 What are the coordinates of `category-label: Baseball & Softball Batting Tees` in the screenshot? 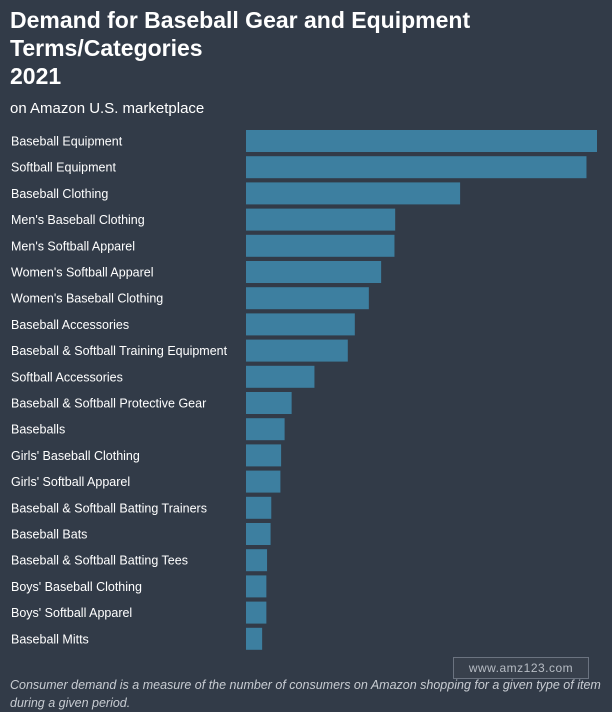 It's located at (99, 561).